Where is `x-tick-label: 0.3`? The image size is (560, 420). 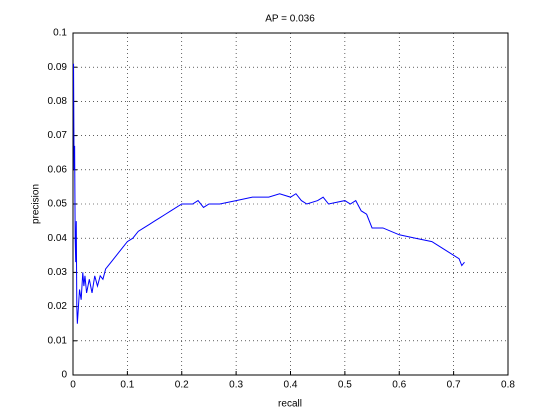 x-tick-label: 0.3 is located at coordinates (236, 385).